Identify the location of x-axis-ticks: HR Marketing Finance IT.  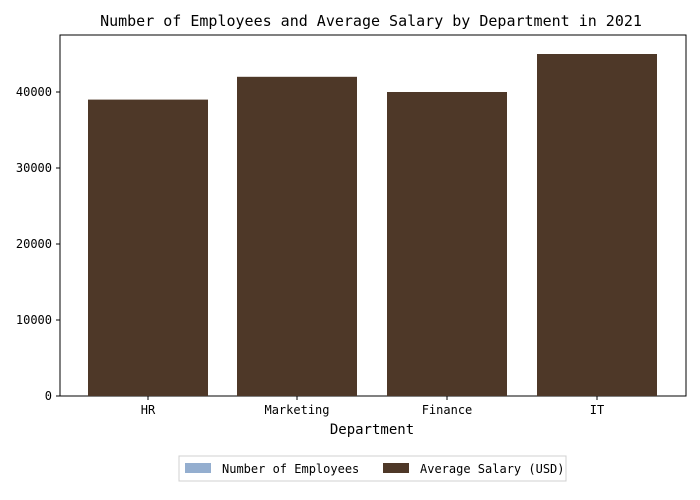
(372, 406).